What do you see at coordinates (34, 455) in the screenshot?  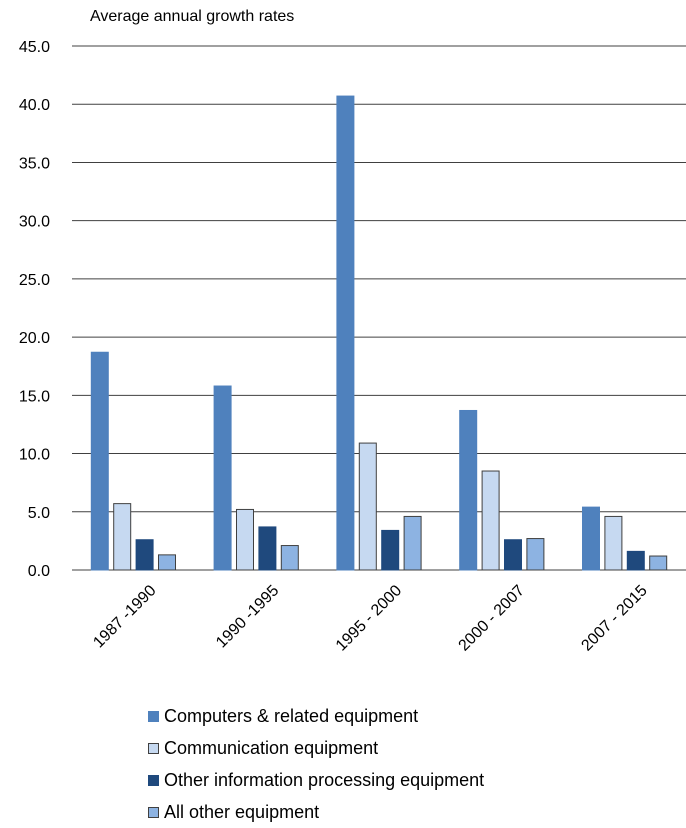 I see `y-tick-label: 10.0` at bounding box center [34, 455].